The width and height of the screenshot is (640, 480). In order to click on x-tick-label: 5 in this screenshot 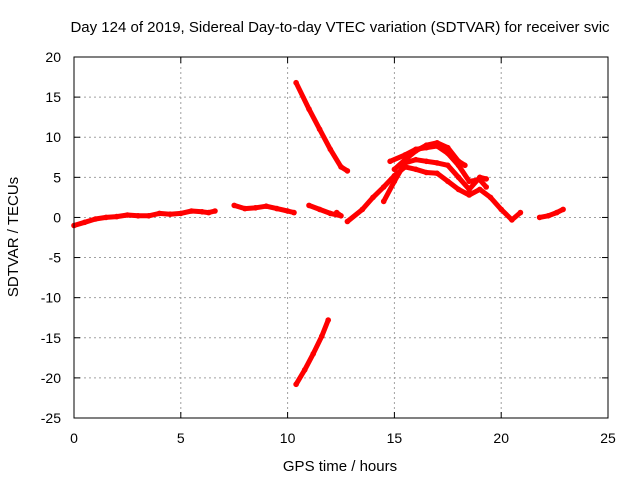, I will do `click(181, 438)`.